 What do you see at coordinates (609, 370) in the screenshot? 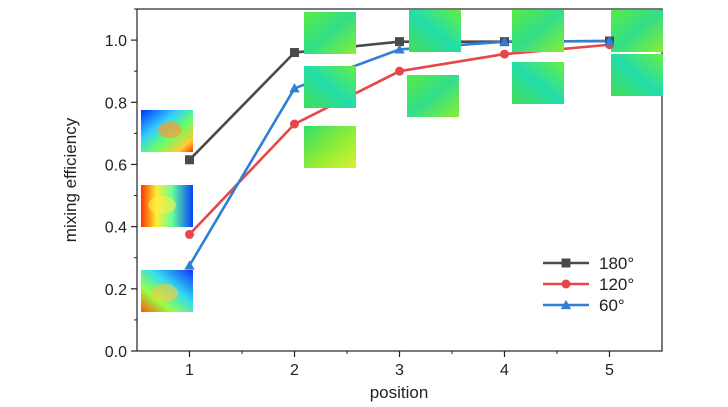
I see `x-tick-label: 5` at bounding box center [609, 370].